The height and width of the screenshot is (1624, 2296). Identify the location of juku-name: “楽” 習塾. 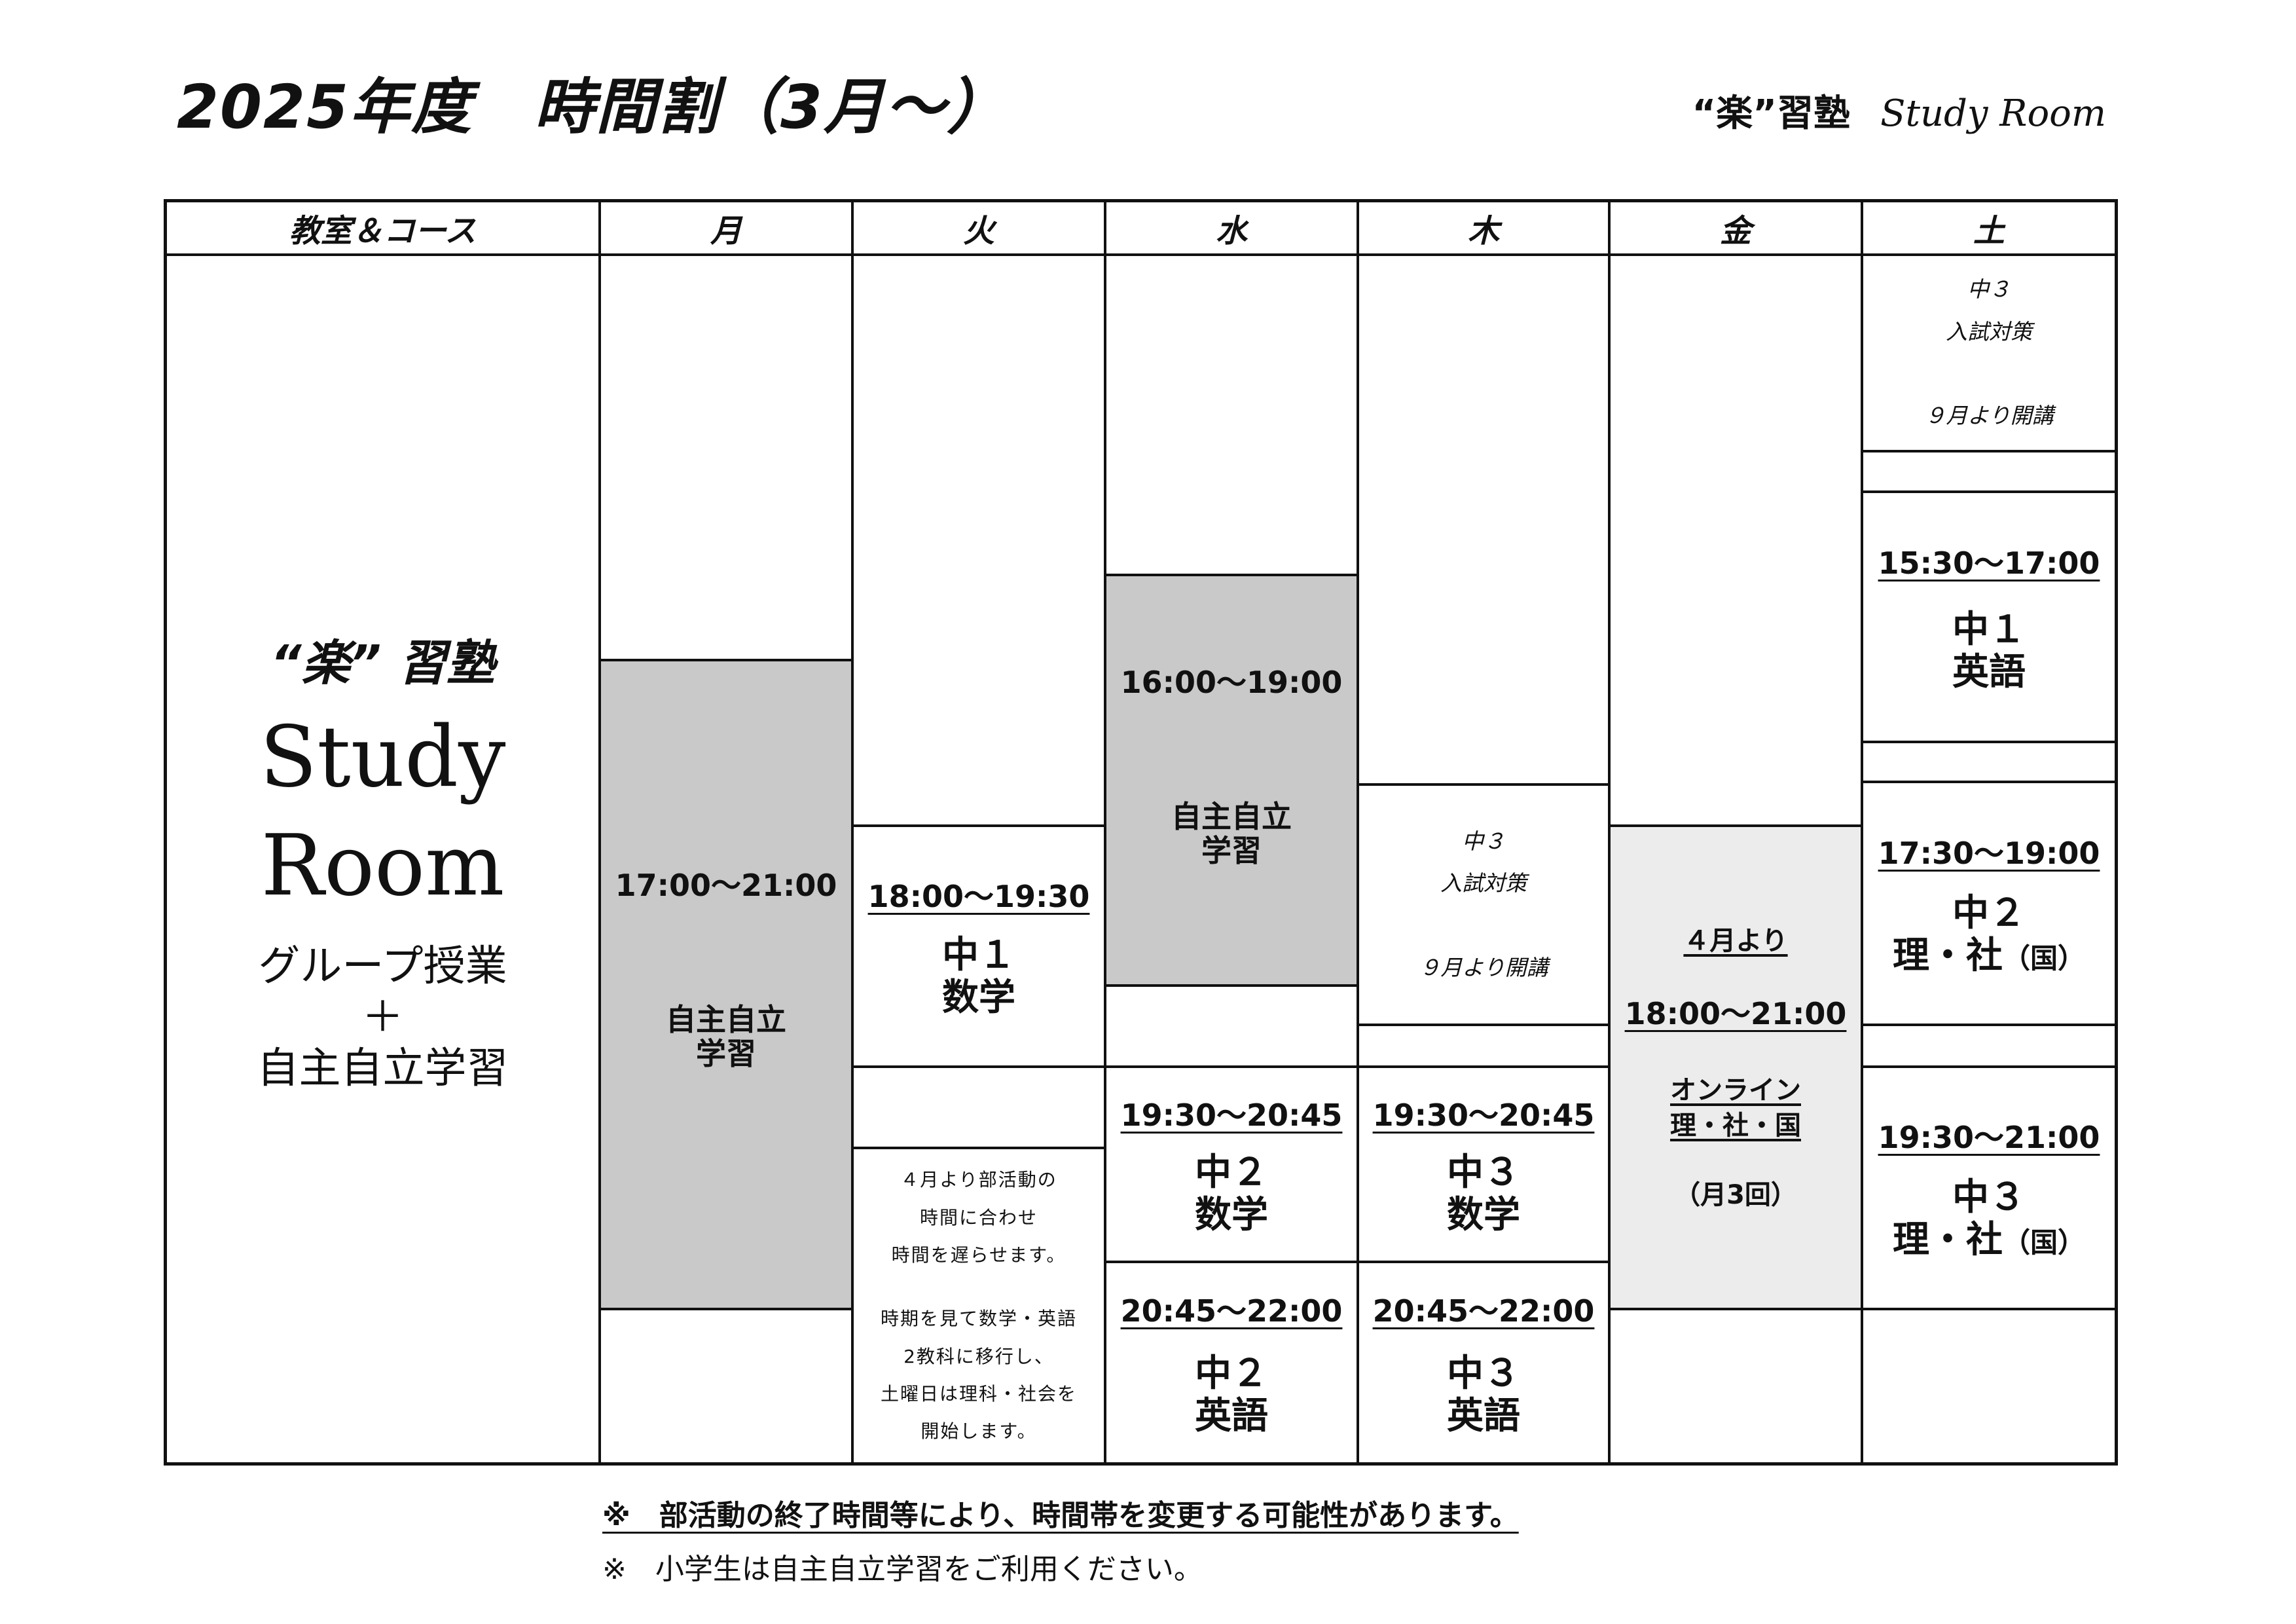
(383, 663).